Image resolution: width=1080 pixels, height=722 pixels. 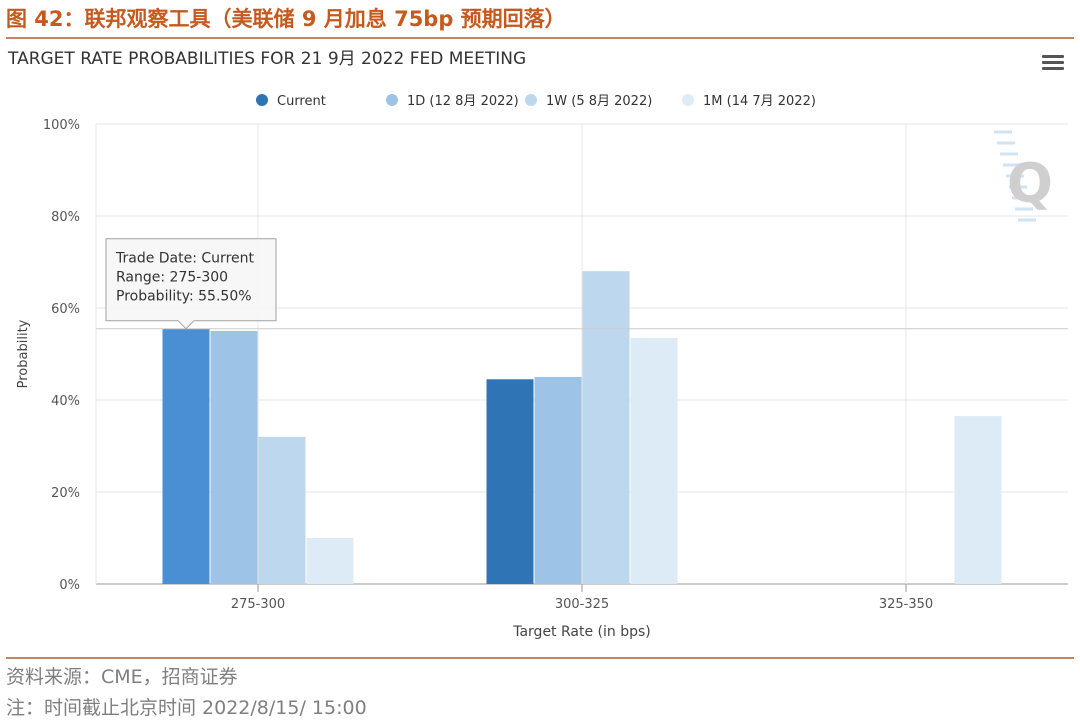 What do you see at coordinates (258, 604) in the screenshot?
I see `x-tick-label: 275-300` at bounding box center [258, 604].